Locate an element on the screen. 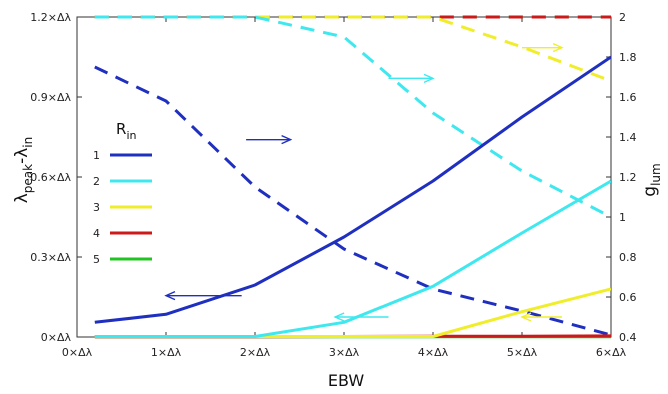 This screenshot has width=668, height=394. x-tick-label: 0×Δλ is located at coordinates (77, 352).